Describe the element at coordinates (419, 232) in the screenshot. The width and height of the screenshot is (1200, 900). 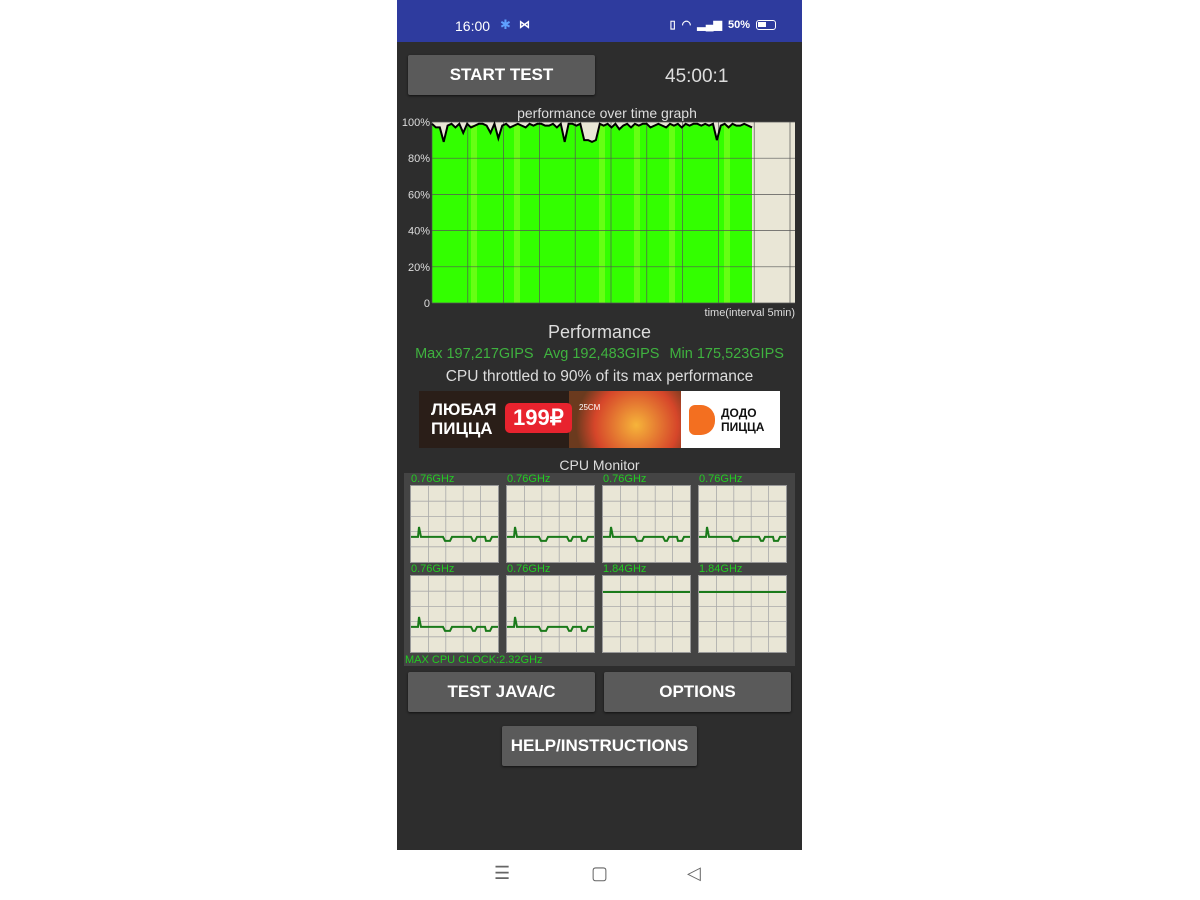
I see `y-tick-label: 40%` at that location.